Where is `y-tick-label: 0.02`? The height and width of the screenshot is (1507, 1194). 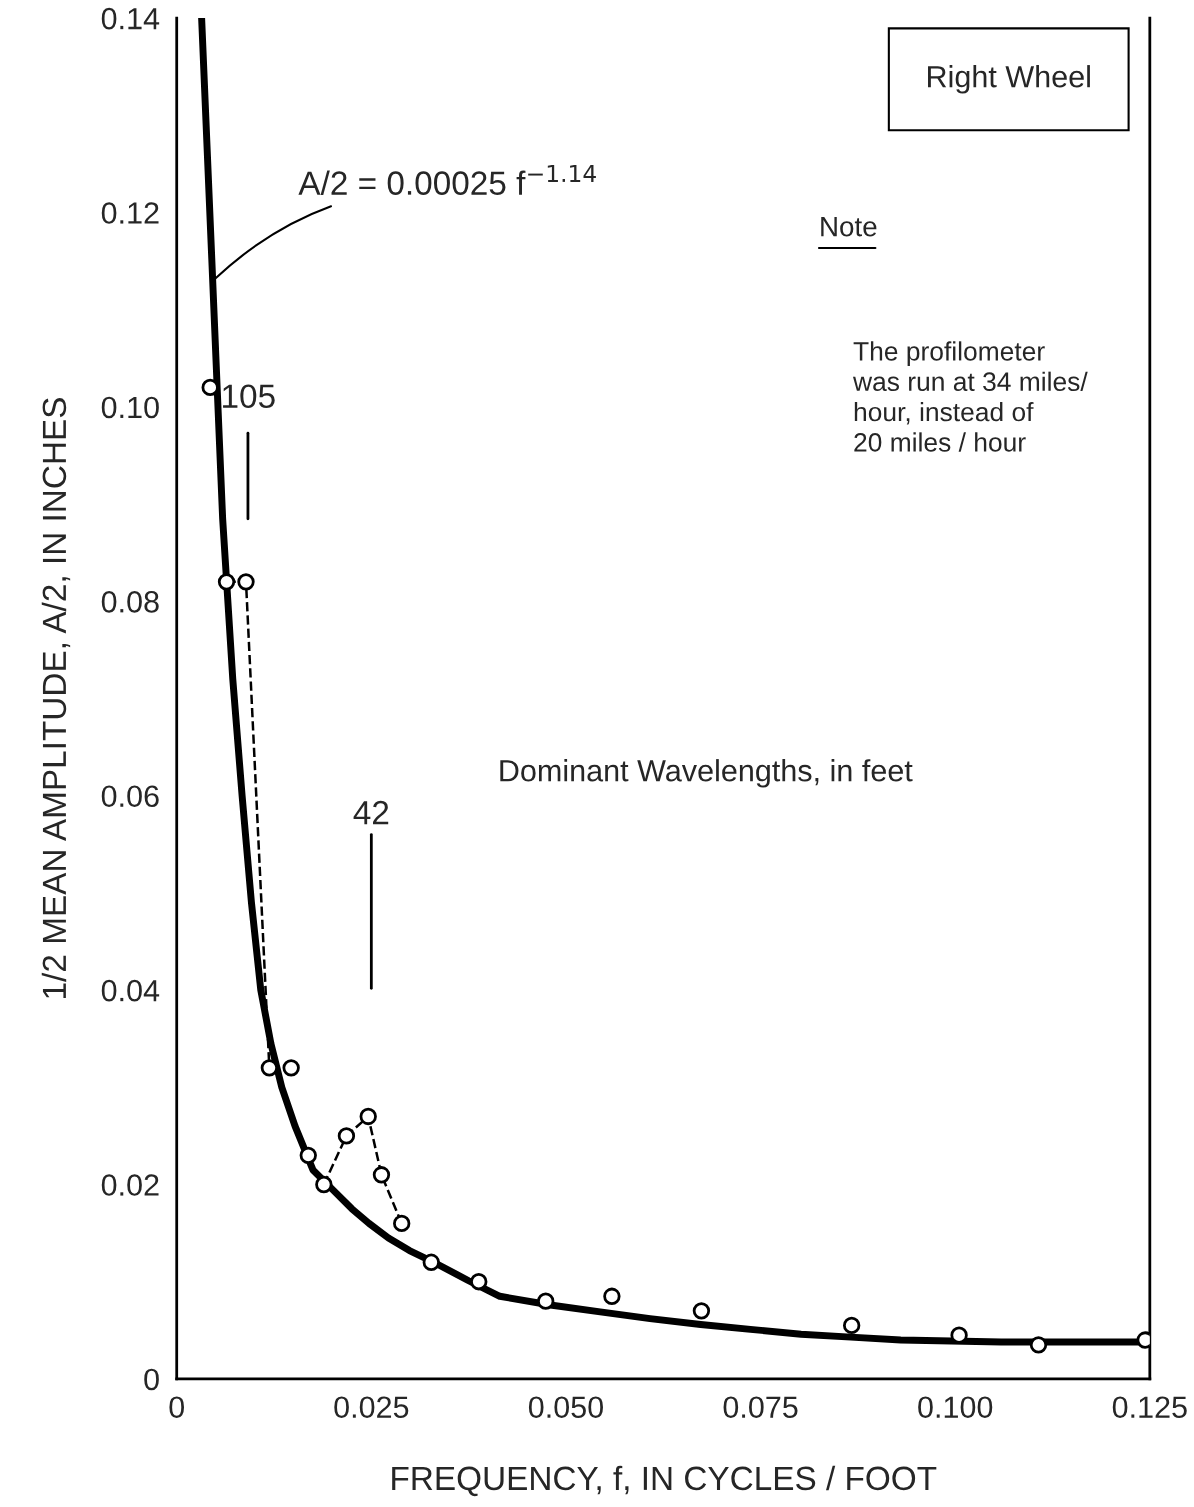 y-tick-label: 0.02 is located at coordinates (130, 1185).